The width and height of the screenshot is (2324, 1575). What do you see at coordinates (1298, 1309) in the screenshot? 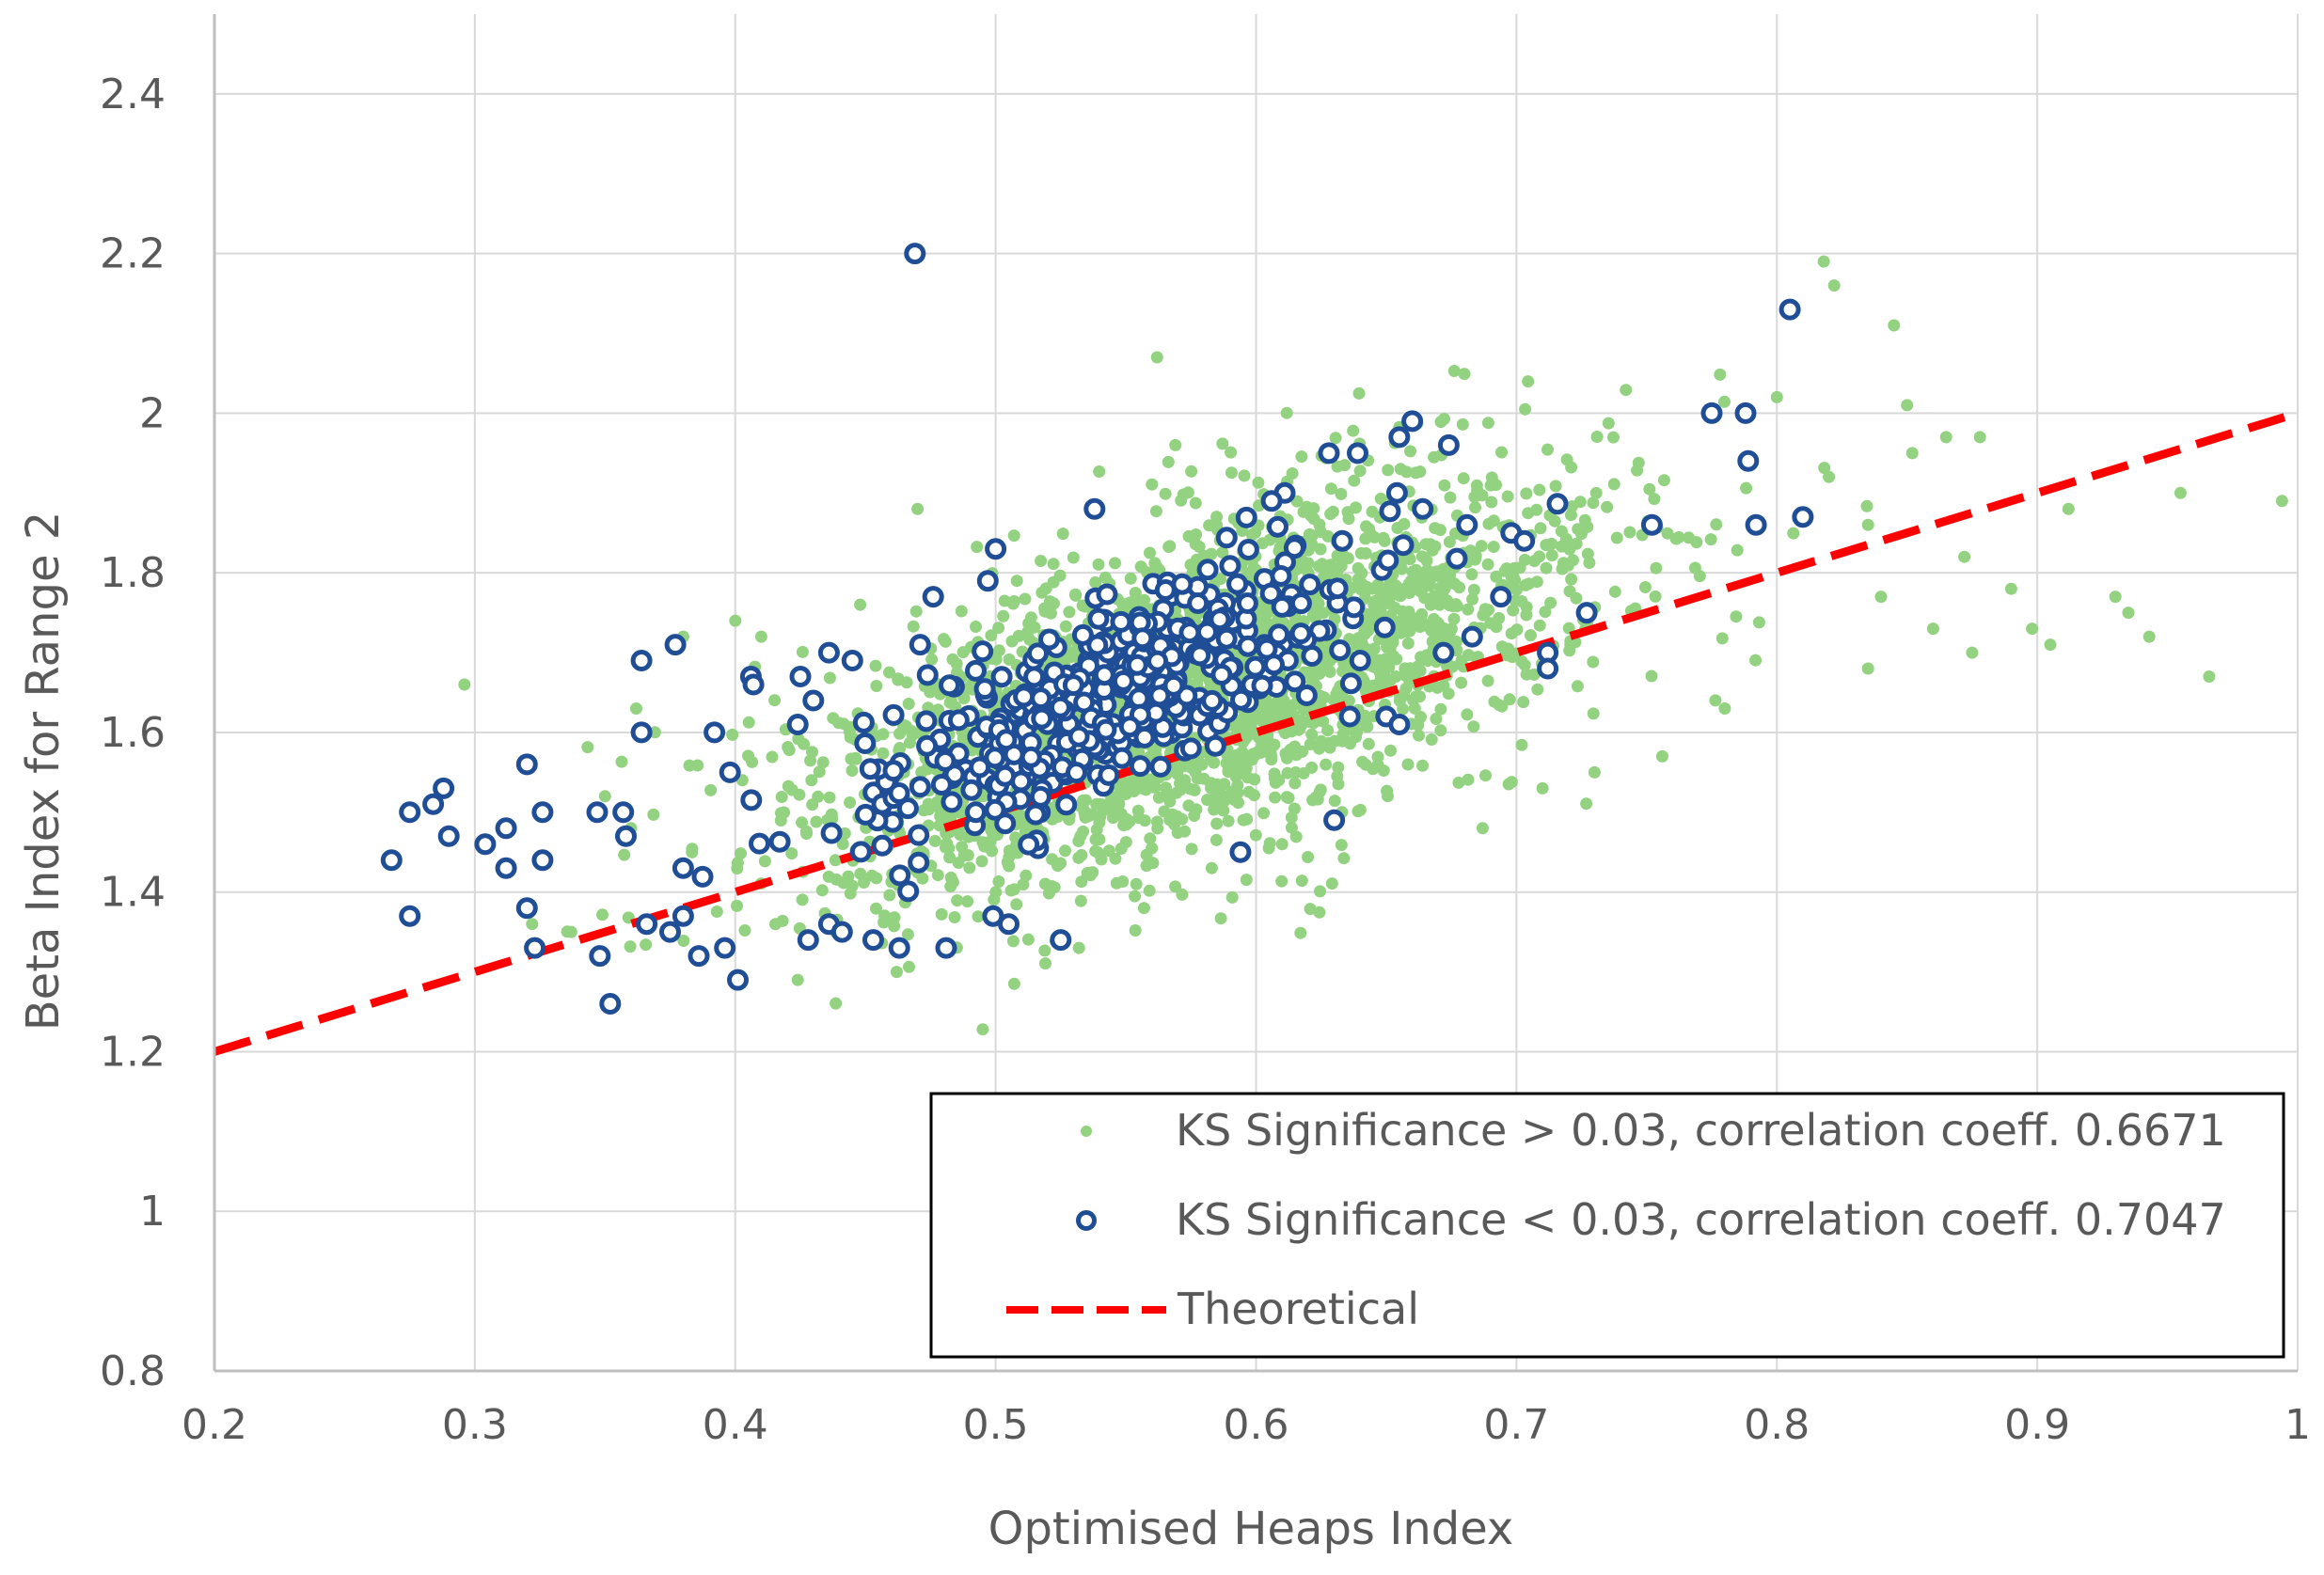
I see `legend-label-theoretical: Theoretical` at bounding box center [1298, 1309].